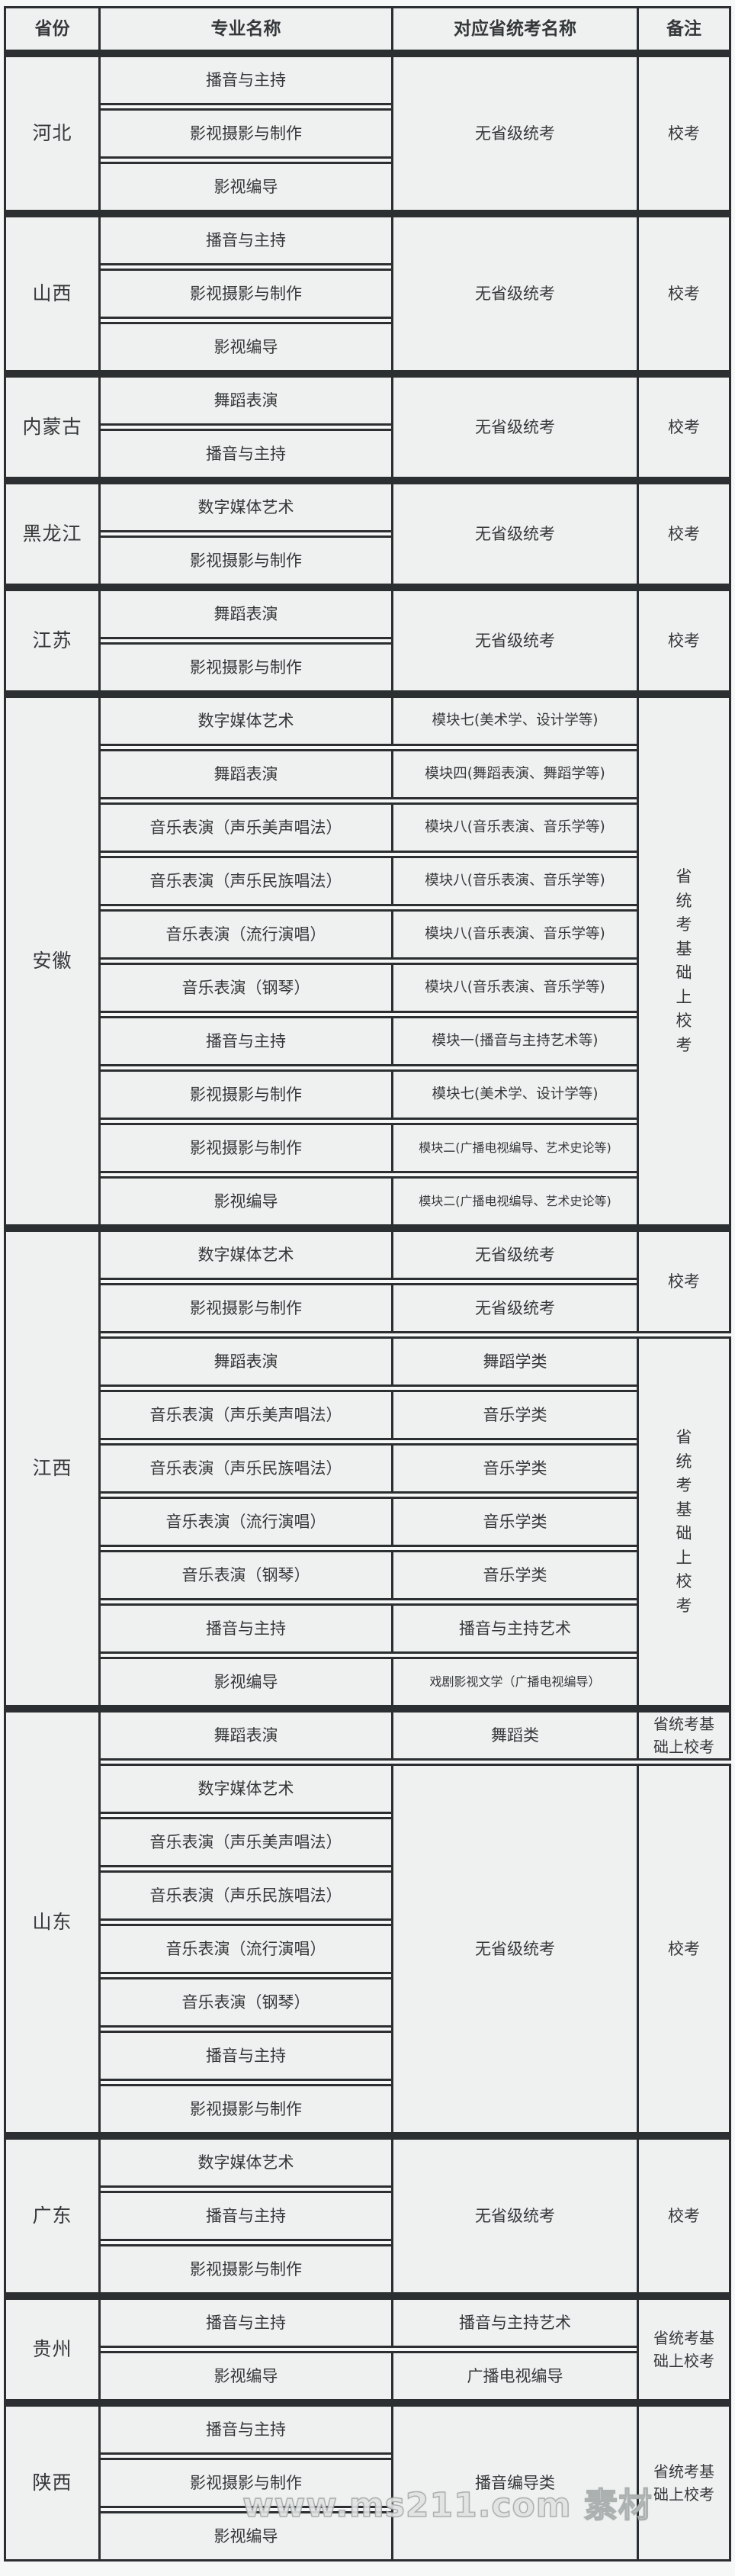 This screenshot has height=2576, width=735. I want to click on header-remark: 备注, so click(684, 29).